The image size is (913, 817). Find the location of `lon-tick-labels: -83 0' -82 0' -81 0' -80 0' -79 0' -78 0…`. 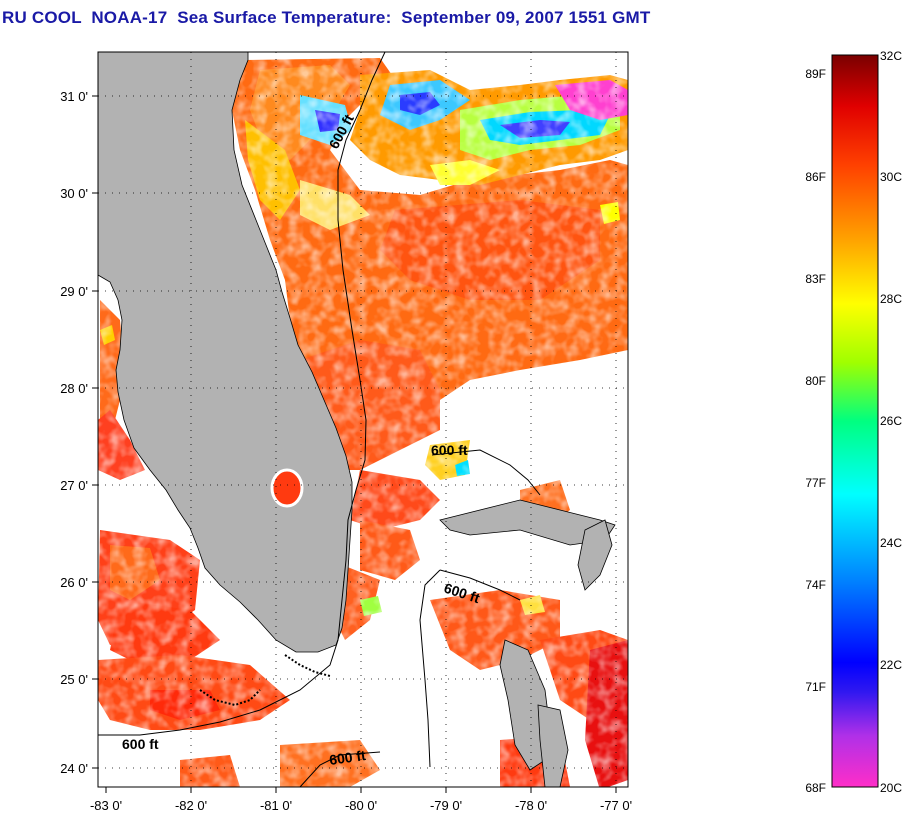

lon-tick-labels: -83 0' -82 0' -81 0' -80 0' -79 0' -78 0… is located at coordinates (361, 805).